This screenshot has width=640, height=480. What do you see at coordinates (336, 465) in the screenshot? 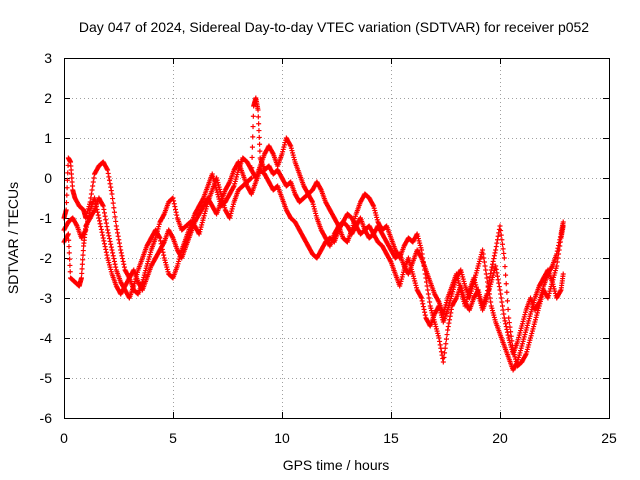
I see `x-axis-label: GPS time / hours` at bounding box center [336, 465].